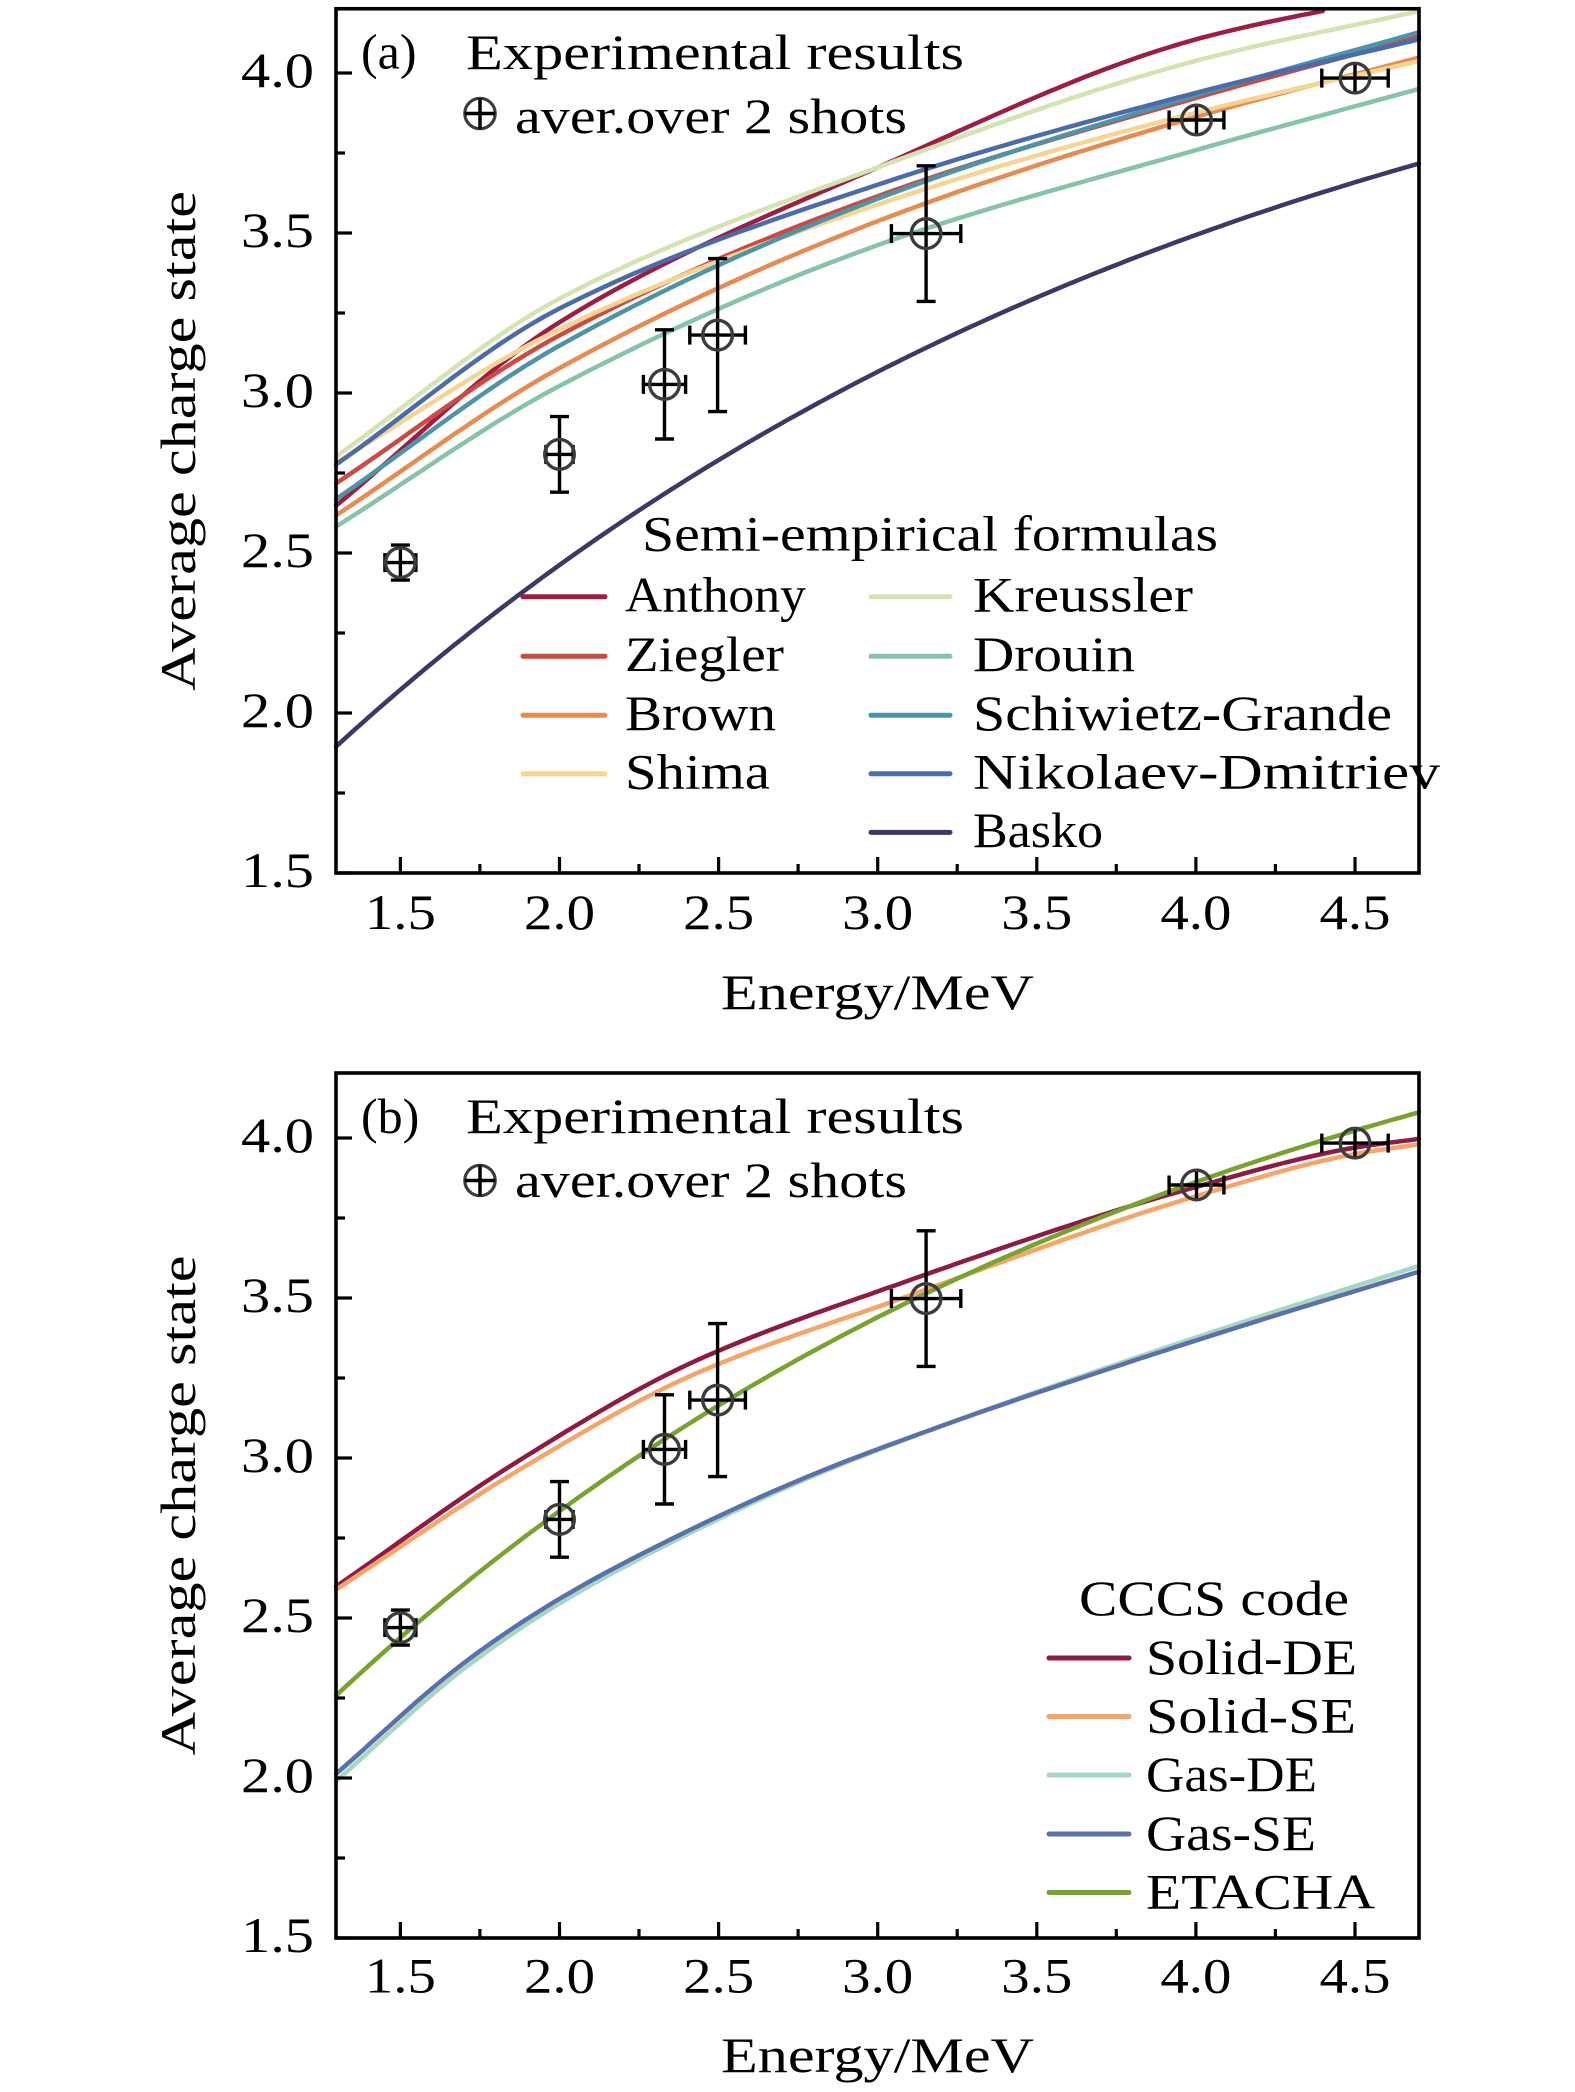 The image size is (1575, 2092). Describe the element at coordinates (389, 52) in the screenshot. I see `svg-text: (a)` at that location.